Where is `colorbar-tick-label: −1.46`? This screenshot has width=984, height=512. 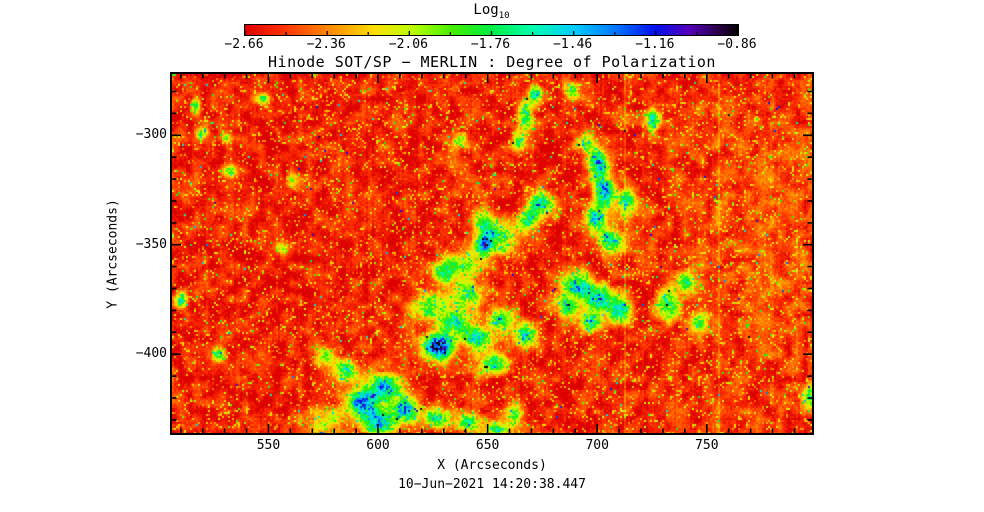 colorbar-tick-label: −1.46 is located at coordinates (573, 44).